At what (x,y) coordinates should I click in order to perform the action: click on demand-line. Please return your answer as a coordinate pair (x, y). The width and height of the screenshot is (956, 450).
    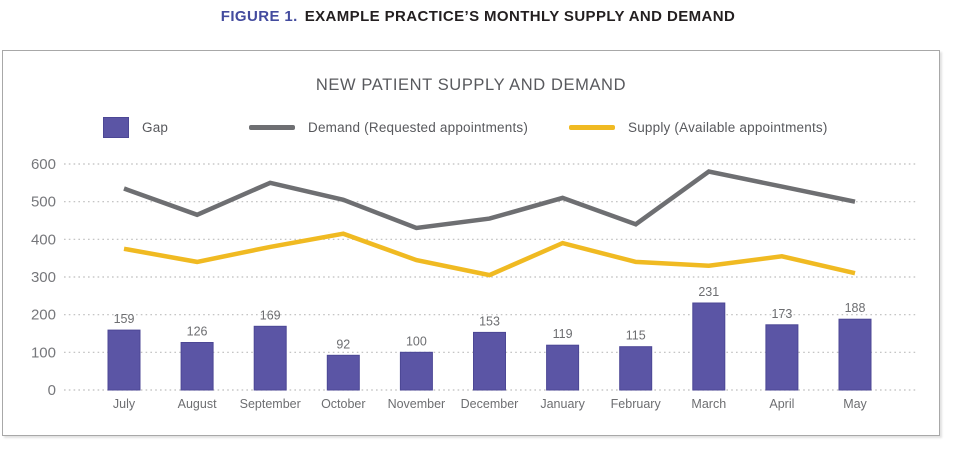
    Looking at the image, I should click on (489, 200).